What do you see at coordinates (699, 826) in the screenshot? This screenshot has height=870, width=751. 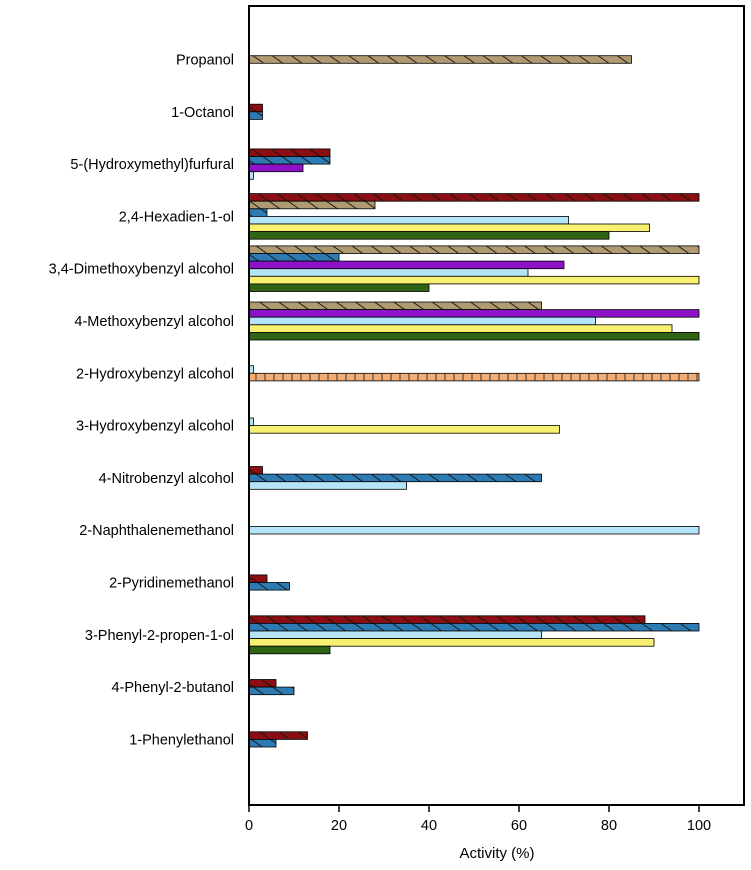 I see `x-tick-label-100: 100` at bounding box center [699, 826].